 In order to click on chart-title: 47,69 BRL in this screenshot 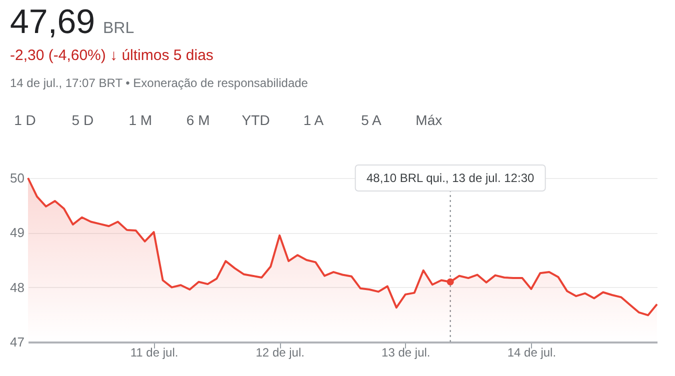, I will do `click(72, 22)`.